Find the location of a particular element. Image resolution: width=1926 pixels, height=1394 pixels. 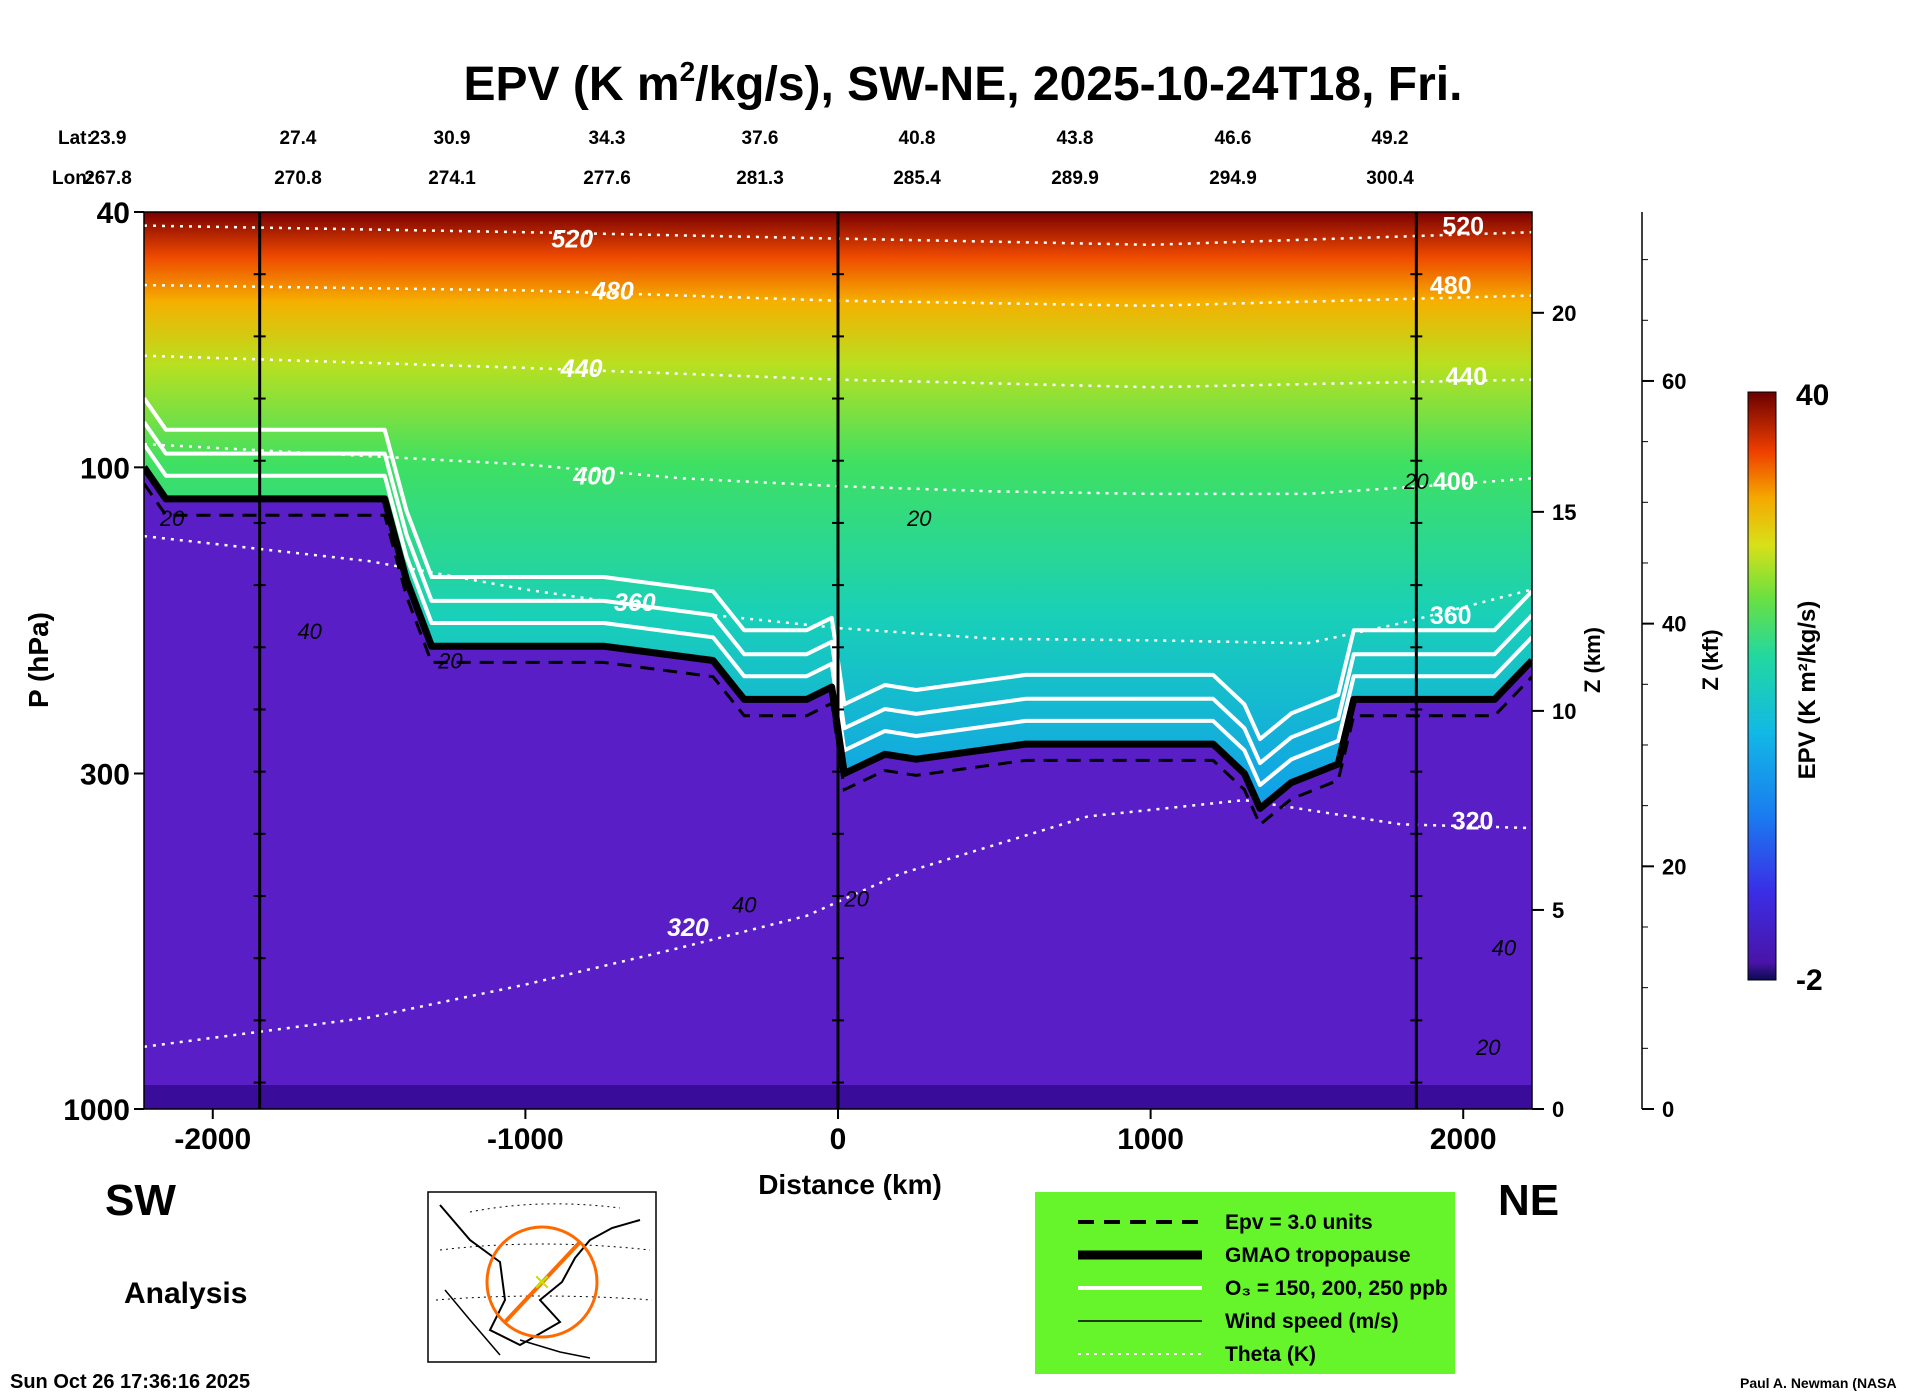

z-kft-axis: 0 20 40 60 is located at coordinates (1663, 667).